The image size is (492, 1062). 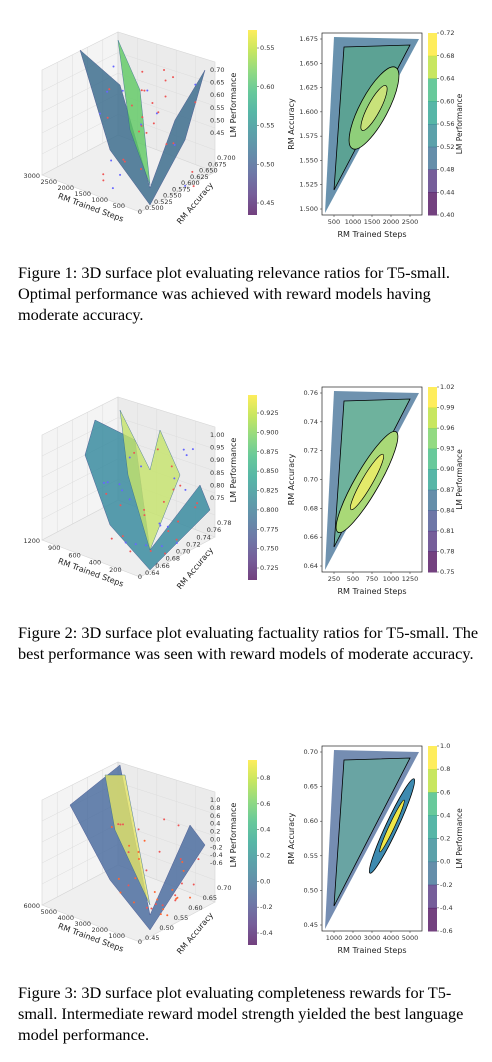 What do you see at coordinates (269, 568) in the screenshot?
I see `surface-colorbar-tick: 0.725` at bounding box center [269, 568].